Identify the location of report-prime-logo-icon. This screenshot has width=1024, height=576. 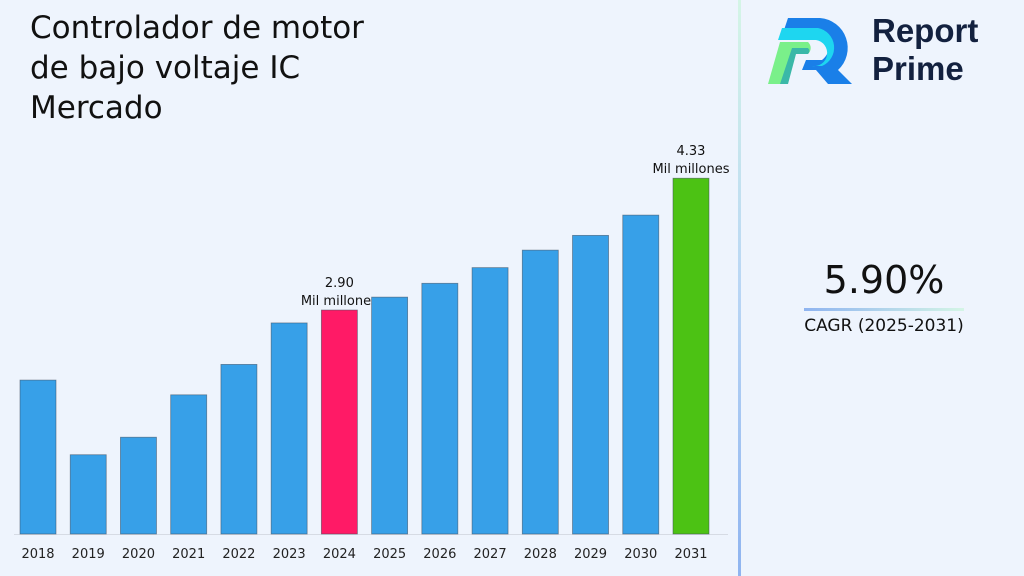
(810, 51).